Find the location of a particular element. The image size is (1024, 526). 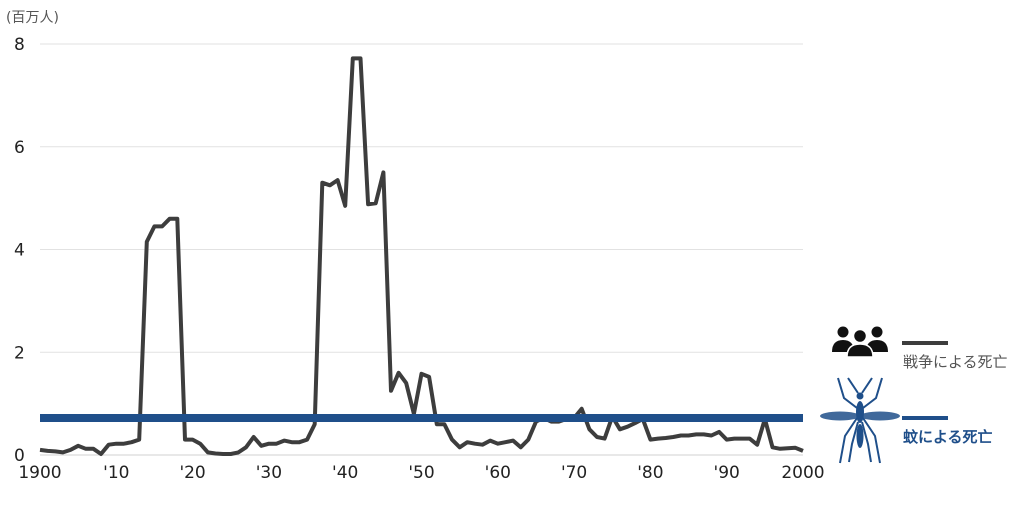

y-tick-label: 2 is located at coordinates (19, 353).